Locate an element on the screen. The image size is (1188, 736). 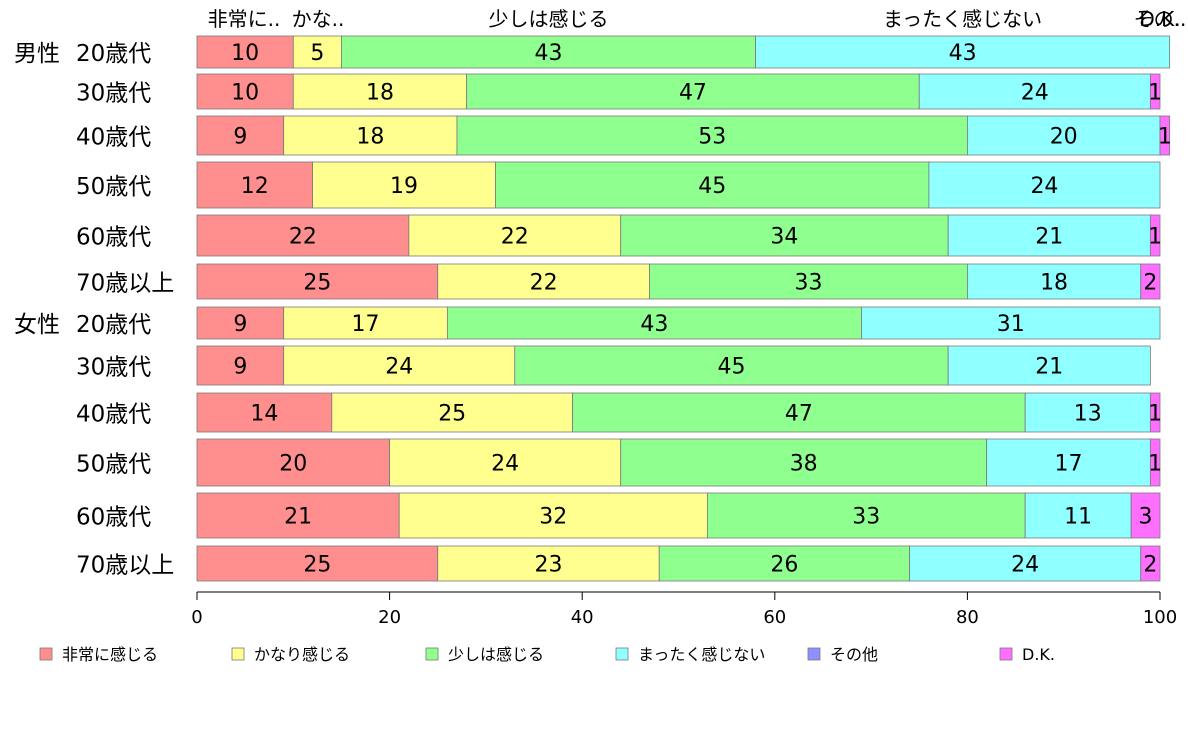
category-label: 70歳以上 is located at coordinates (125, 566).